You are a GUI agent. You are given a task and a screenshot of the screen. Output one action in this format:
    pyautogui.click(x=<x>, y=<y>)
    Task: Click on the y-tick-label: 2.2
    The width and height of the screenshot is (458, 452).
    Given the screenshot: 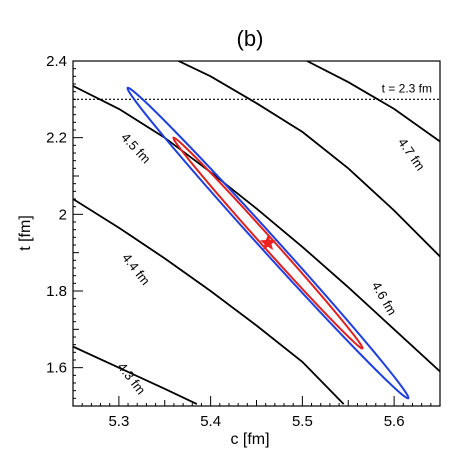 What is the action you would take?
    pyautogui.click(x=56, y=138)
    